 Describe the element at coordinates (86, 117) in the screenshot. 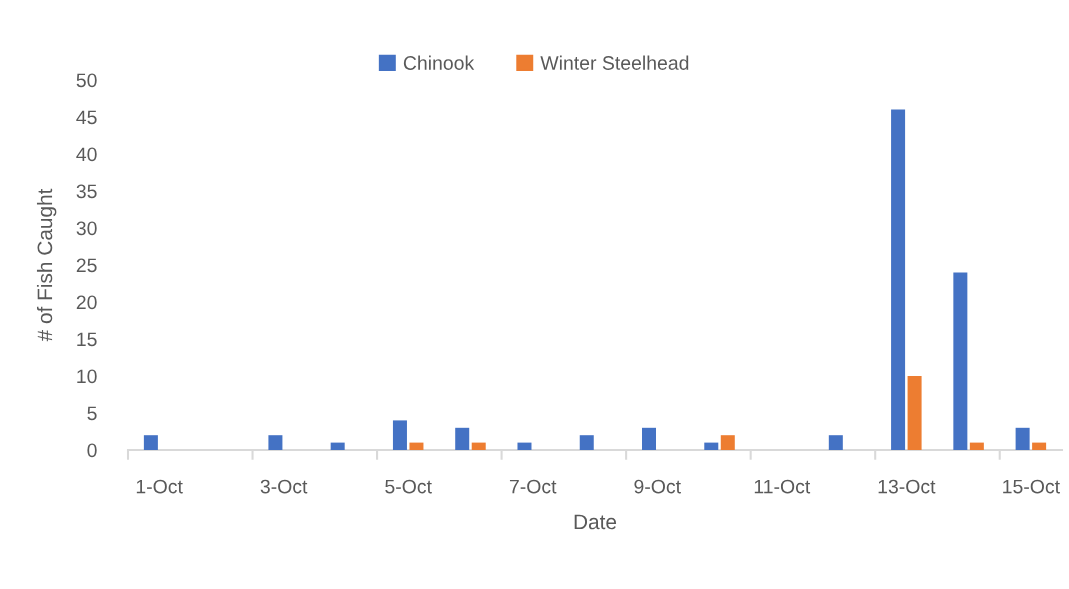

I see `y-tick-label: 45` at that location.